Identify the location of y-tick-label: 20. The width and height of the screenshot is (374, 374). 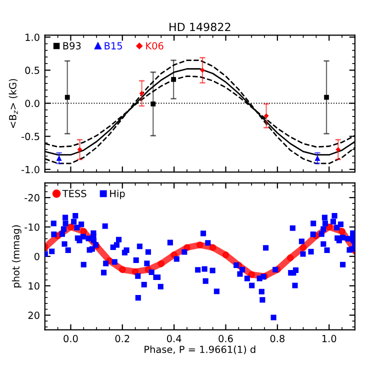
(34, 315).